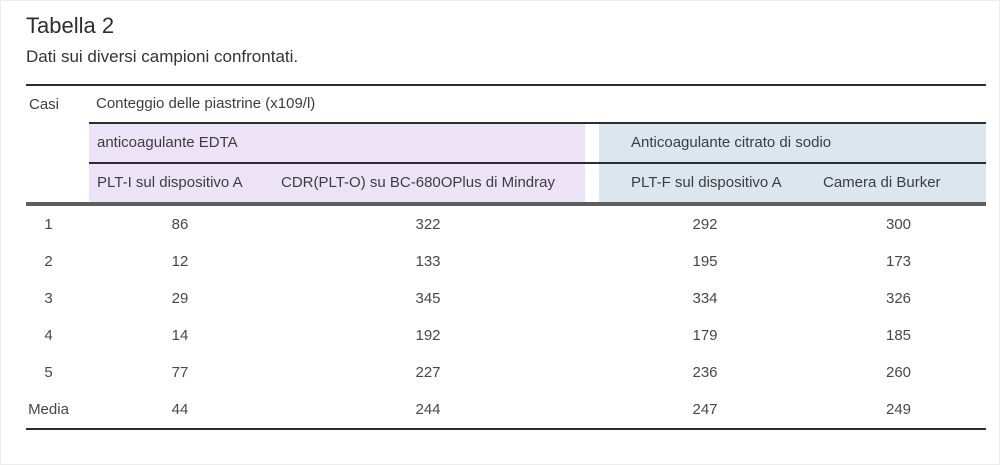 The height and width of the screenshot is (465, 1000). I want to click on caso-label: Media, so click(57, 410).